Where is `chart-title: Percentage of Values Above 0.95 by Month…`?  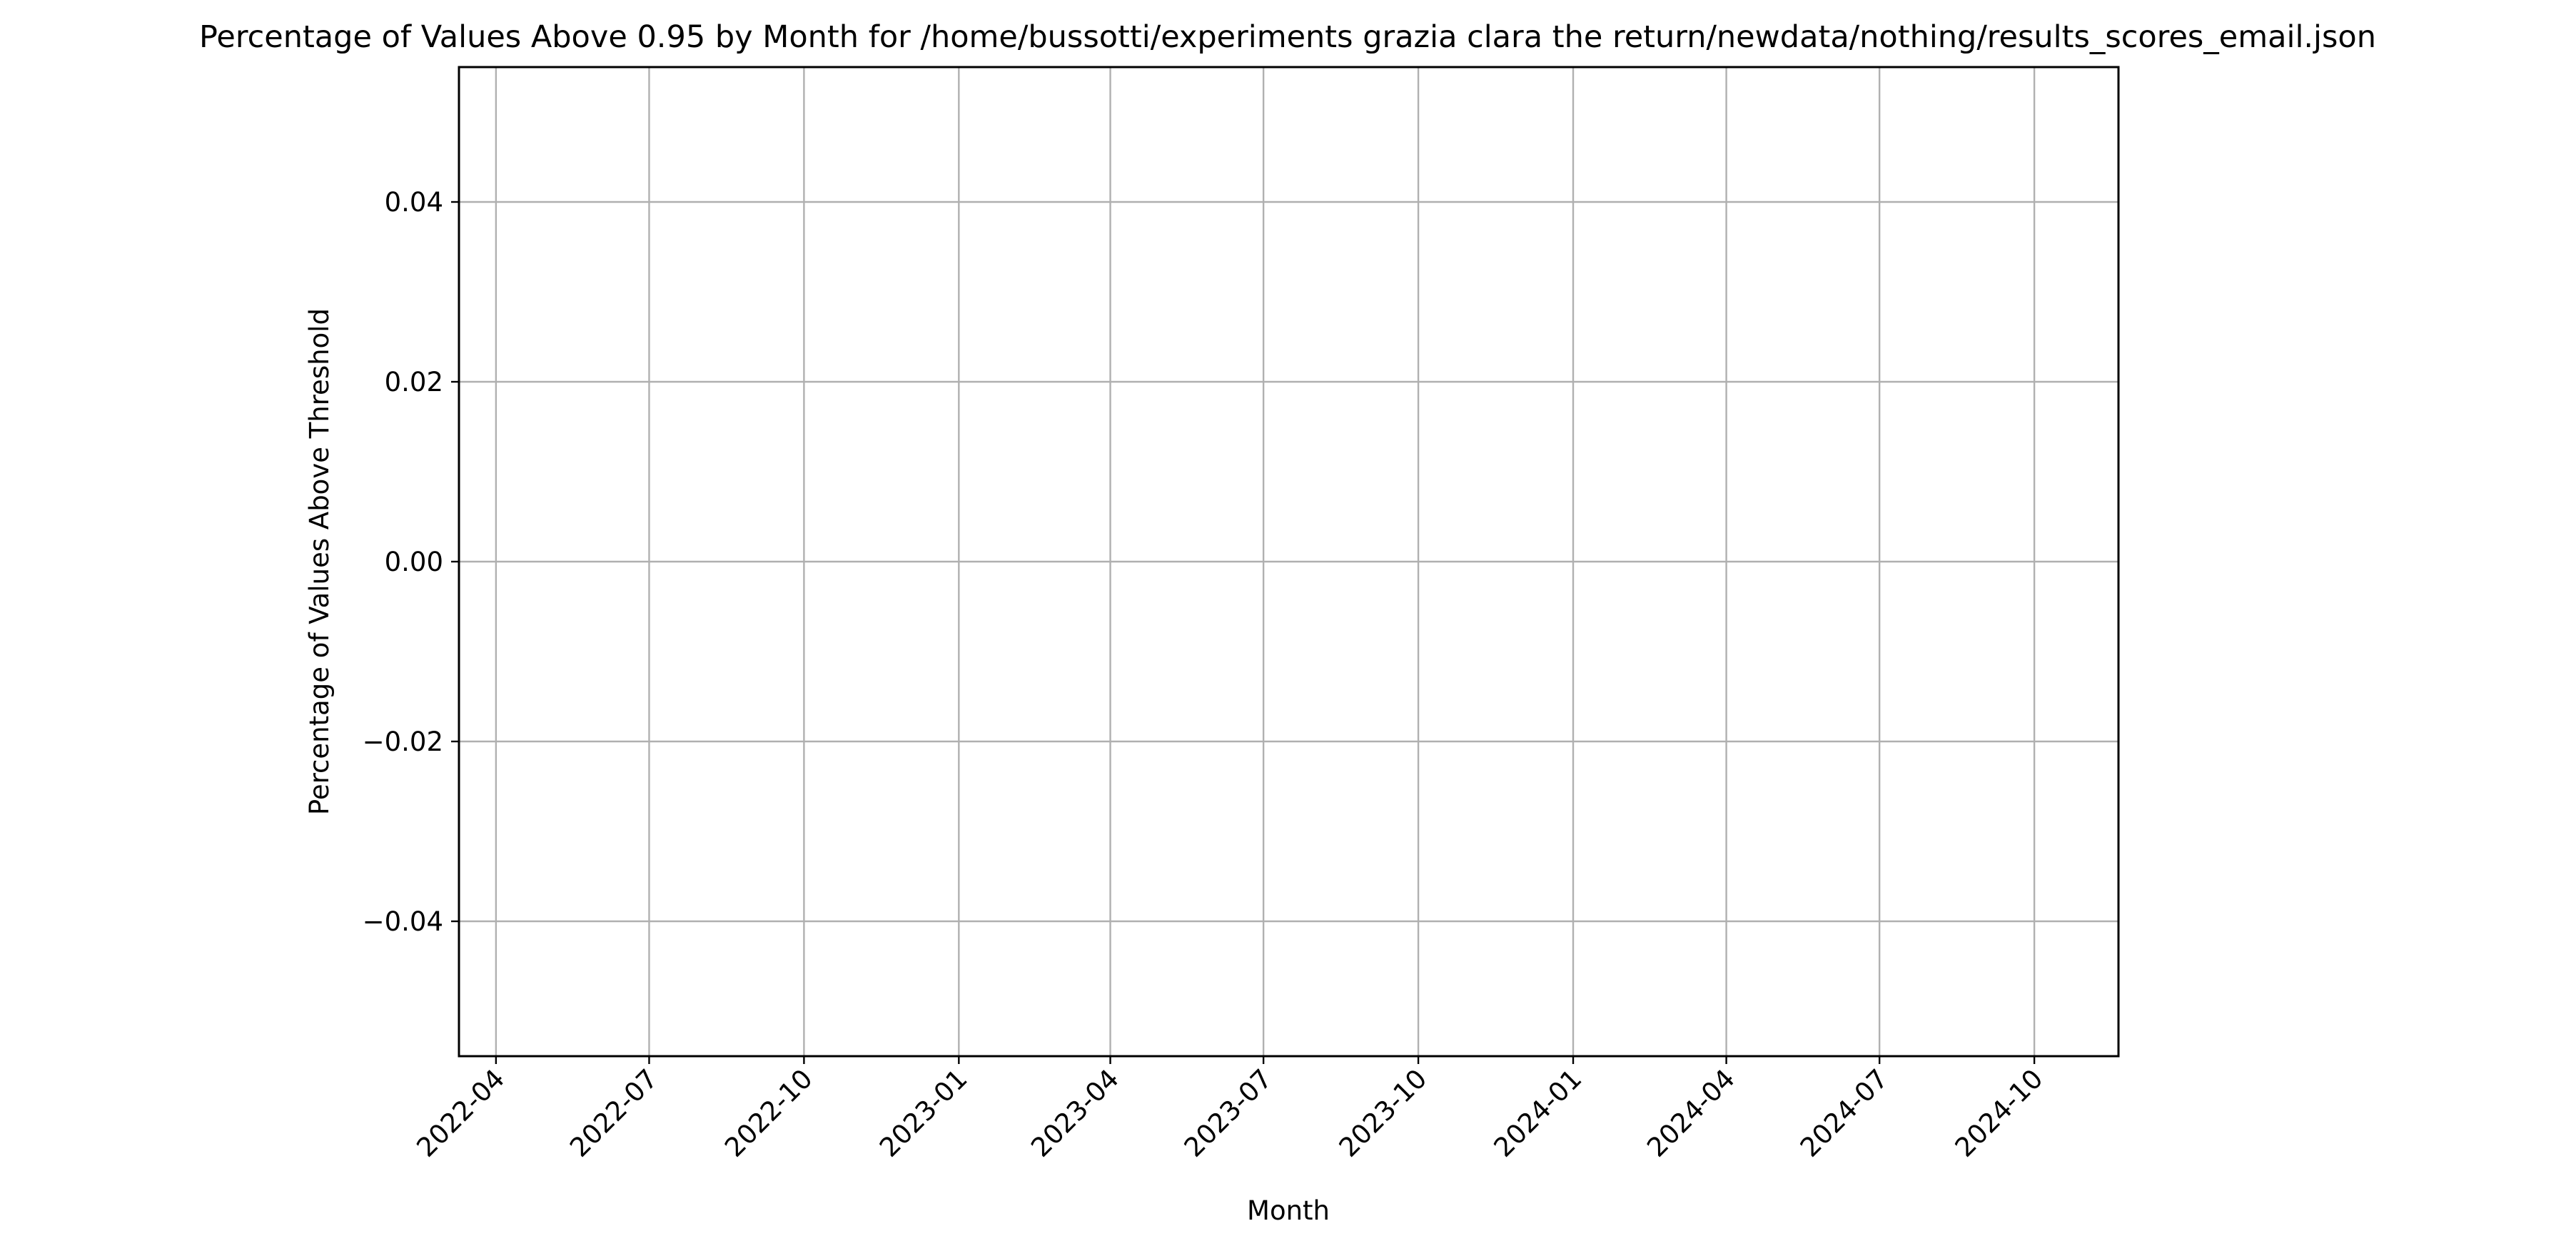
chart-title: Percentage of Values Above 0.95 by Month… is located at coordinates (1287, 37).